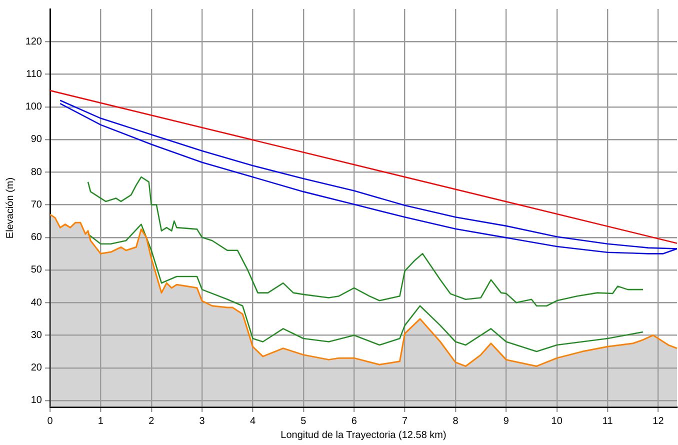 Image resolution: width=678 pixels, height=445 pixels. I want to click on y-tick-label: 110, so click(34, 74).